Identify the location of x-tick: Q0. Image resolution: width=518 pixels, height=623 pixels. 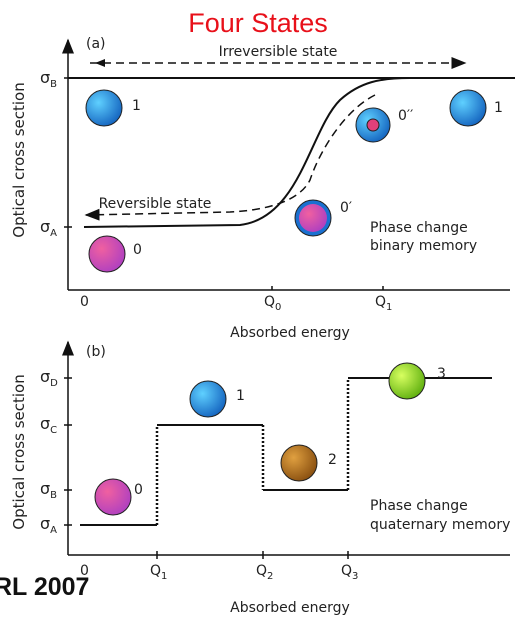
(272, 303).